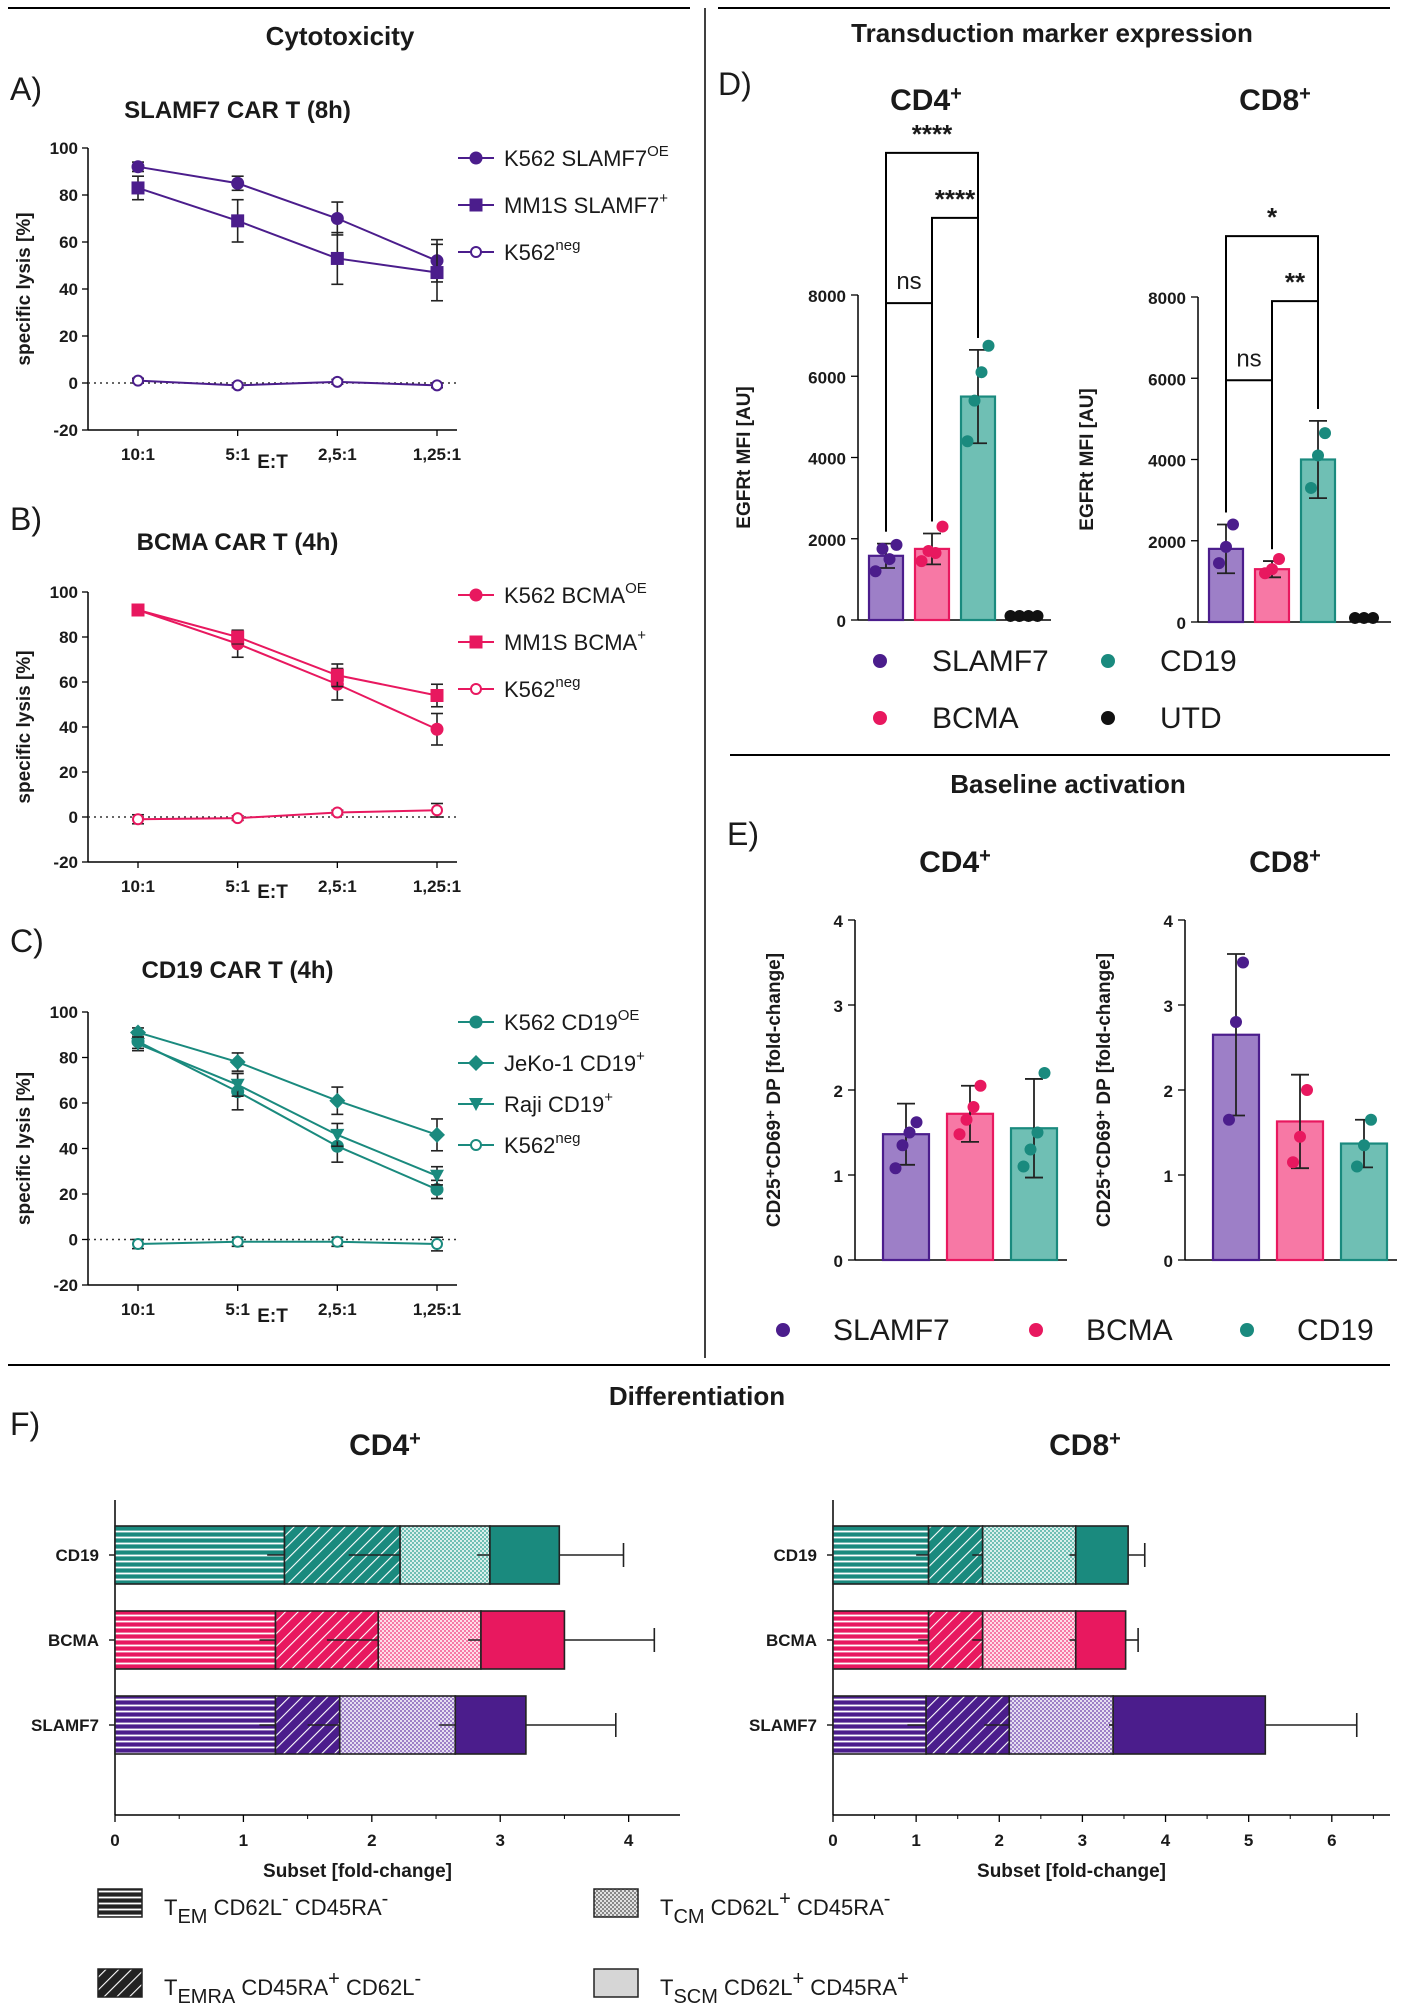 This screenshot has width=1417, height=2007. Describe the element at coordinates (68, 682) in the screenshot. I see `y-tick-label: 60` at that location.